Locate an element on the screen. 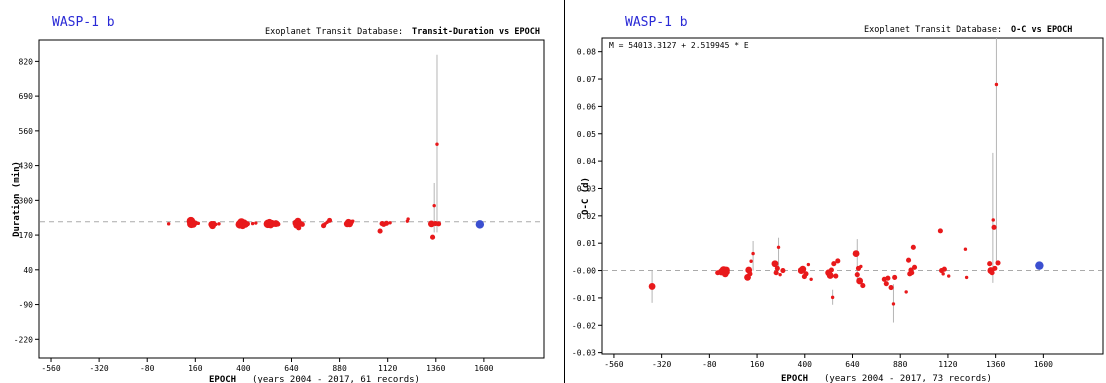 This screenshot has width=1106, height=383. y-tick-label: 820 is located at coordinates (26, 61).